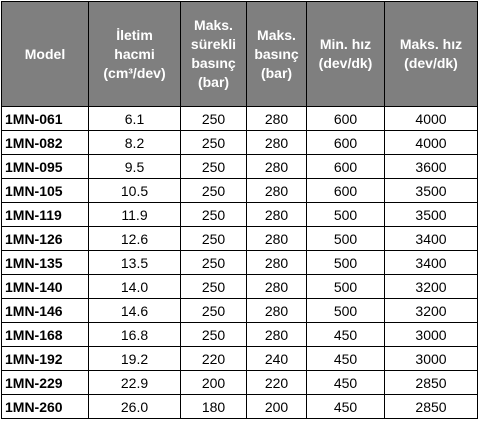 This screenshot has width=478, height=424. What do you see at coordinates (134, 72) in the screenshot?
I see `header-line: (cm³/dev)` at bounding box center [134, 72].